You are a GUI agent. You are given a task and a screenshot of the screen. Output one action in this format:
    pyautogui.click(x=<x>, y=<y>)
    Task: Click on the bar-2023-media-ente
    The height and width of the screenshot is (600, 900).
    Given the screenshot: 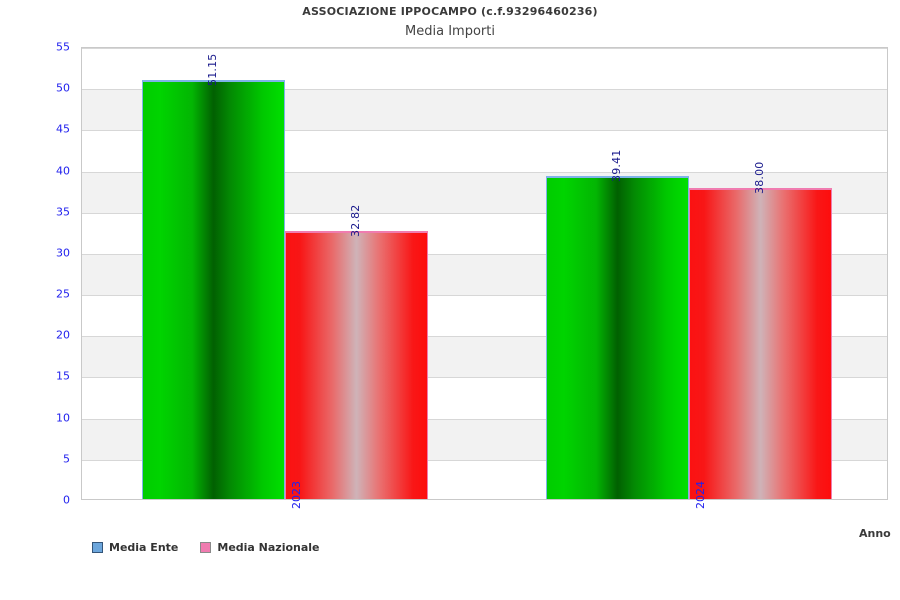 What is the action you would take?
    pyautogui.click(x=213, y=289)
    